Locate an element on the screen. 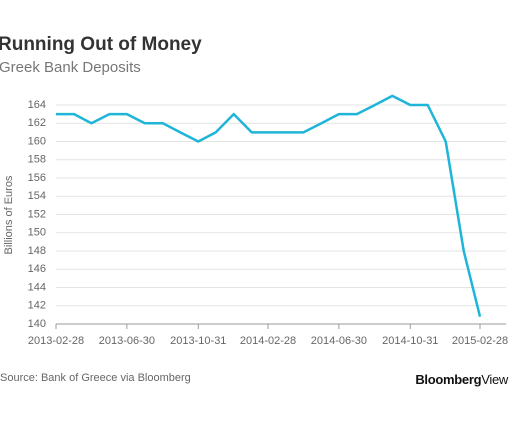 This screenshot has height=422, width=530. y-tick-label: 156 is located at coordinates (37, 178).